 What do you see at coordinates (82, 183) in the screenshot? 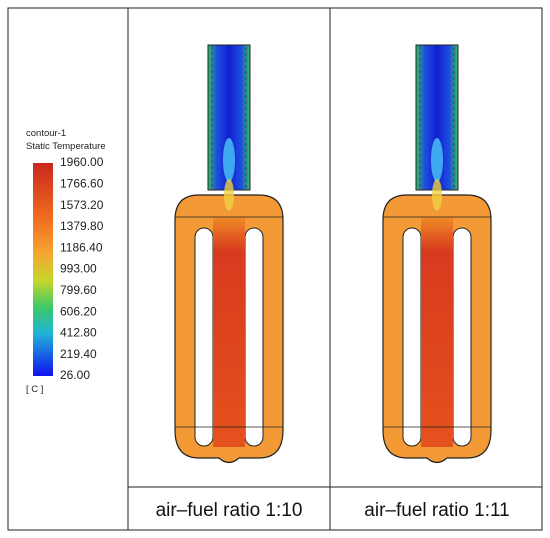
I see `colorbar-label: 1766.60` at bounding box center [82, 183].